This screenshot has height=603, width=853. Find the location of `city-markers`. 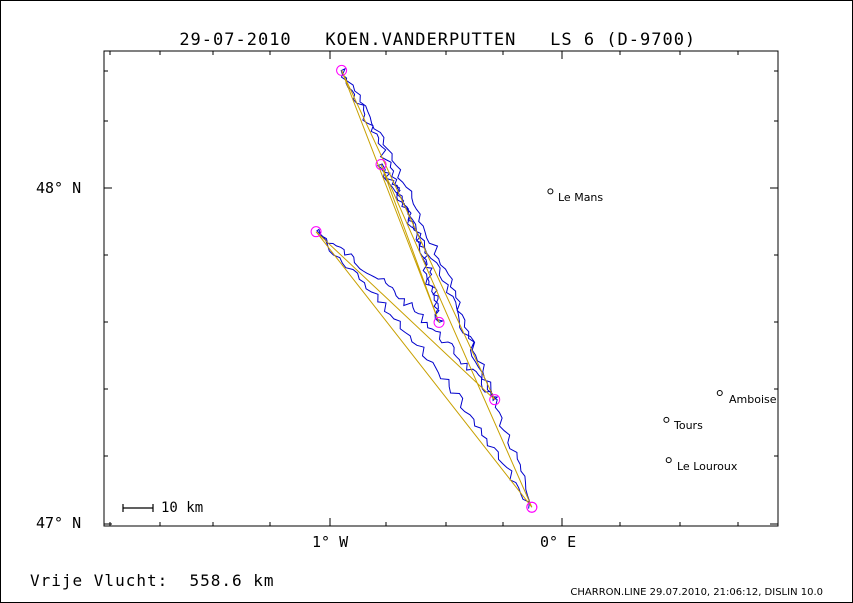

city-markers is located at coordinates (635, 326).